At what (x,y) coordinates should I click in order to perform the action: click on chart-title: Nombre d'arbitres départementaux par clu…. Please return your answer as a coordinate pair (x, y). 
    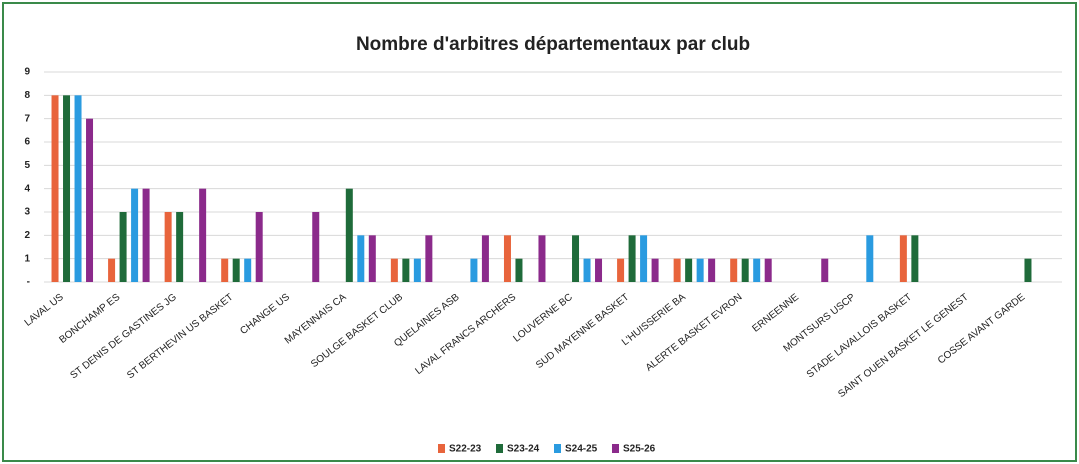
    Looking at the image, I should click on (553, 44).